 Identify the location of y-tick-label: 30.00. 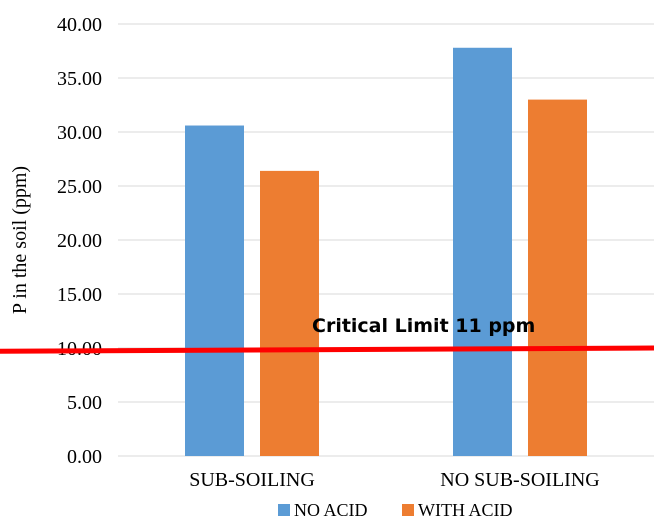
(79, 133).